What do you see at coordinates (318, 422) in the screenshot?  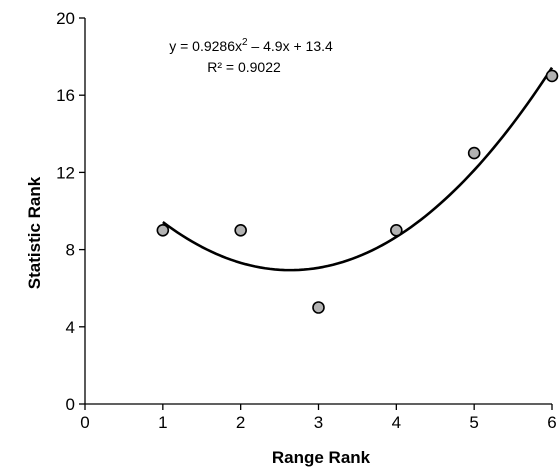 I see `x-tick-label: 3` at bounding box center [318, 422].